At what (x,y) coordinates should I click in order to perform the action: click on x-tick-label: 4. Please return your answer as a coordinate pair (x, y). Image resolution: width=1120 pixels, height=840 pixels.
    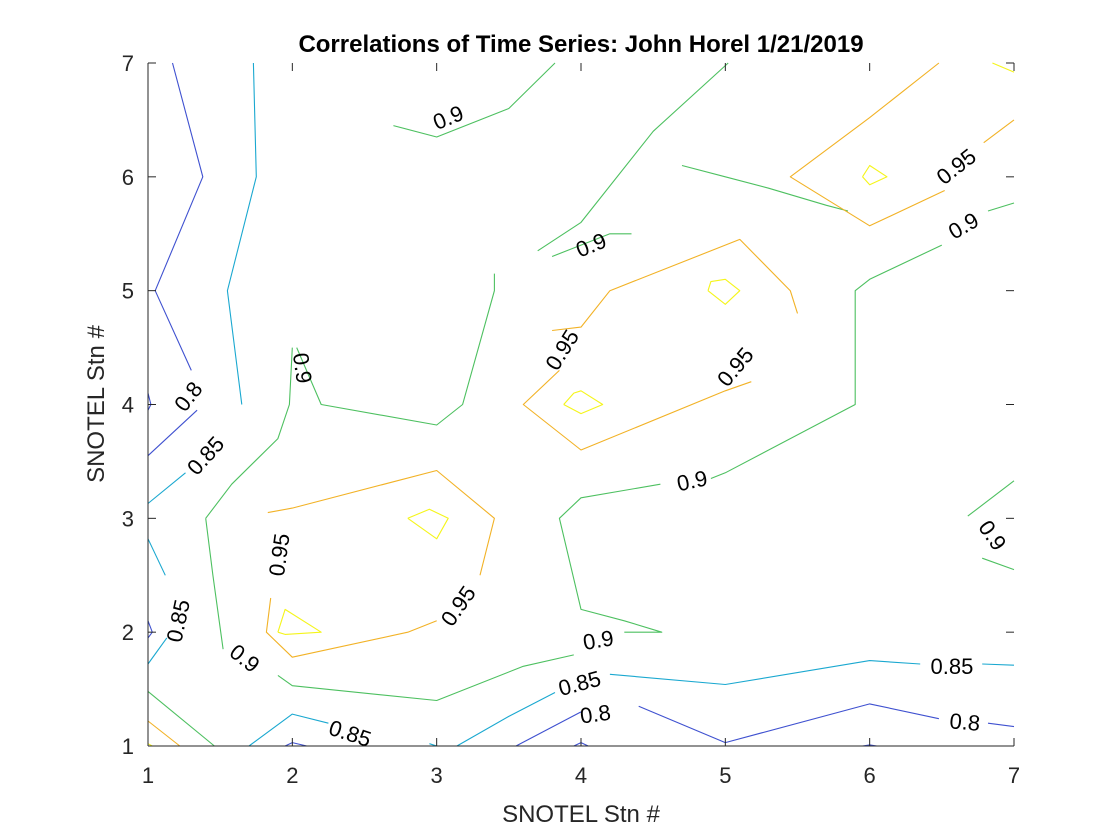
    Looking at the image, I should click on (581, 775).